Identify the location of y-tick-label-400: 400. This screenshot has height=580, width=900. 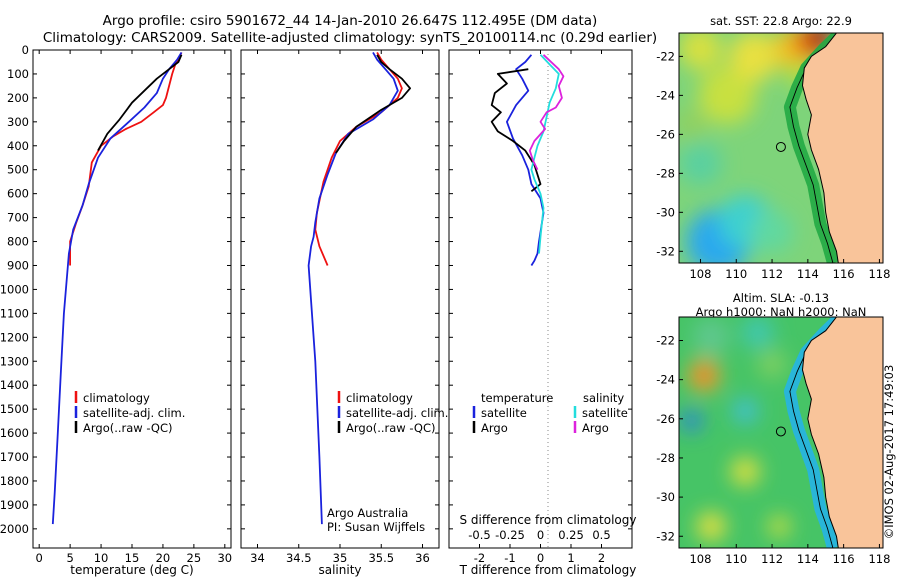
(18, 146).